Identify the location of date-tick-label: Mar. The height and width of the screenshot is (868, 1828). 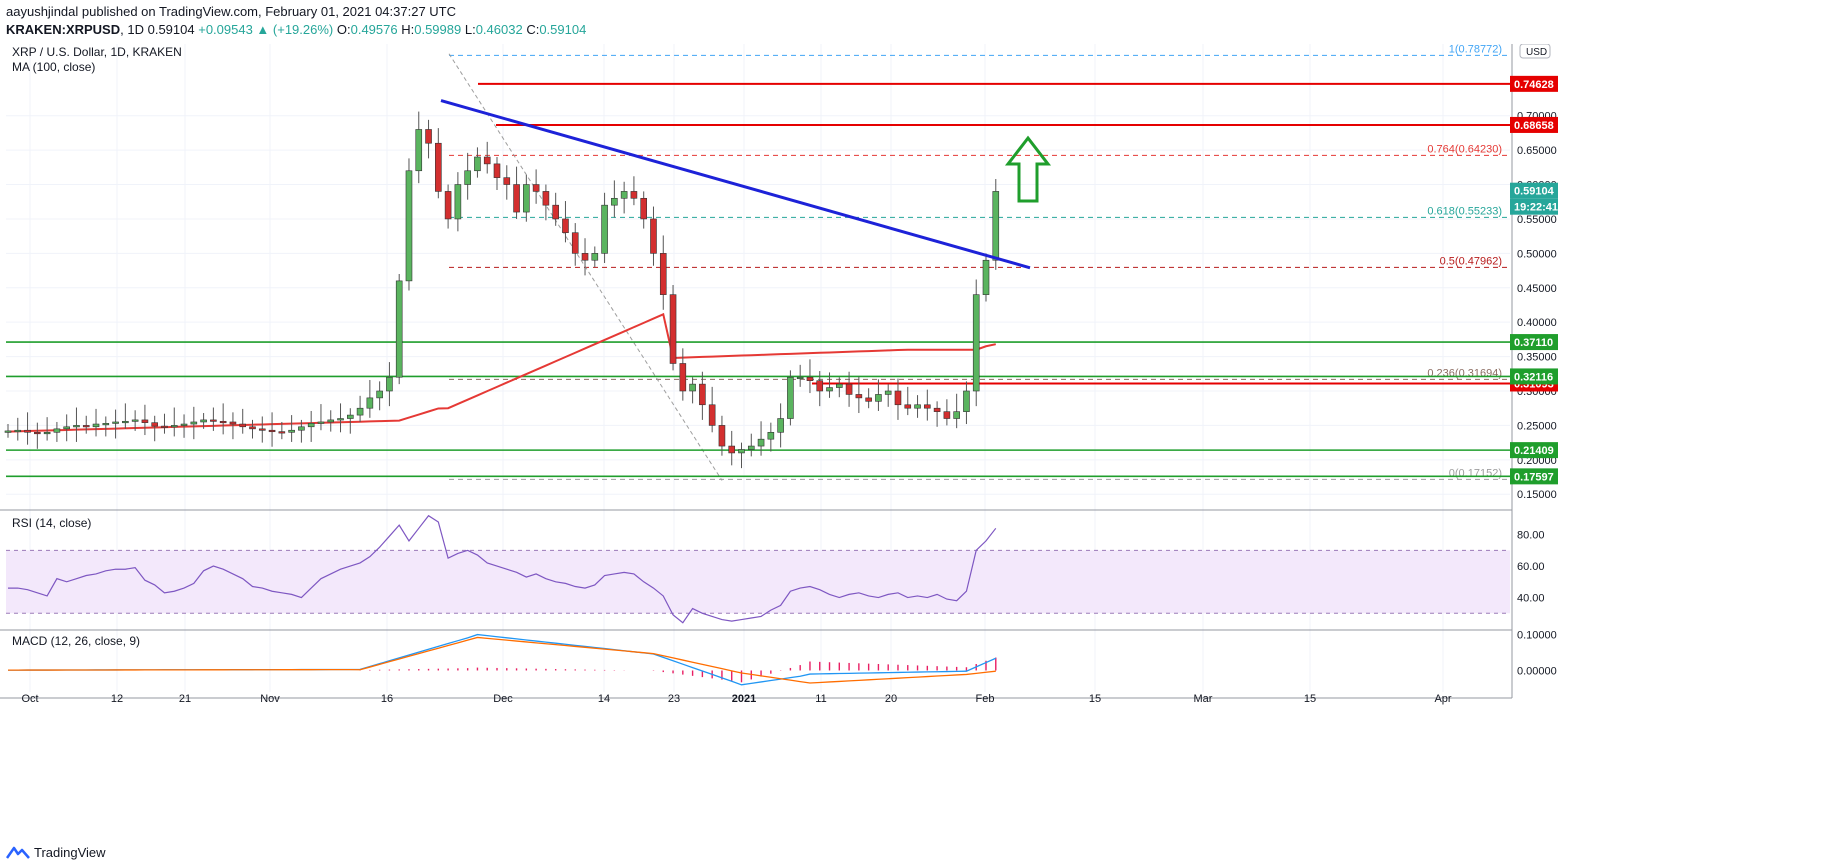
(1203, 699).